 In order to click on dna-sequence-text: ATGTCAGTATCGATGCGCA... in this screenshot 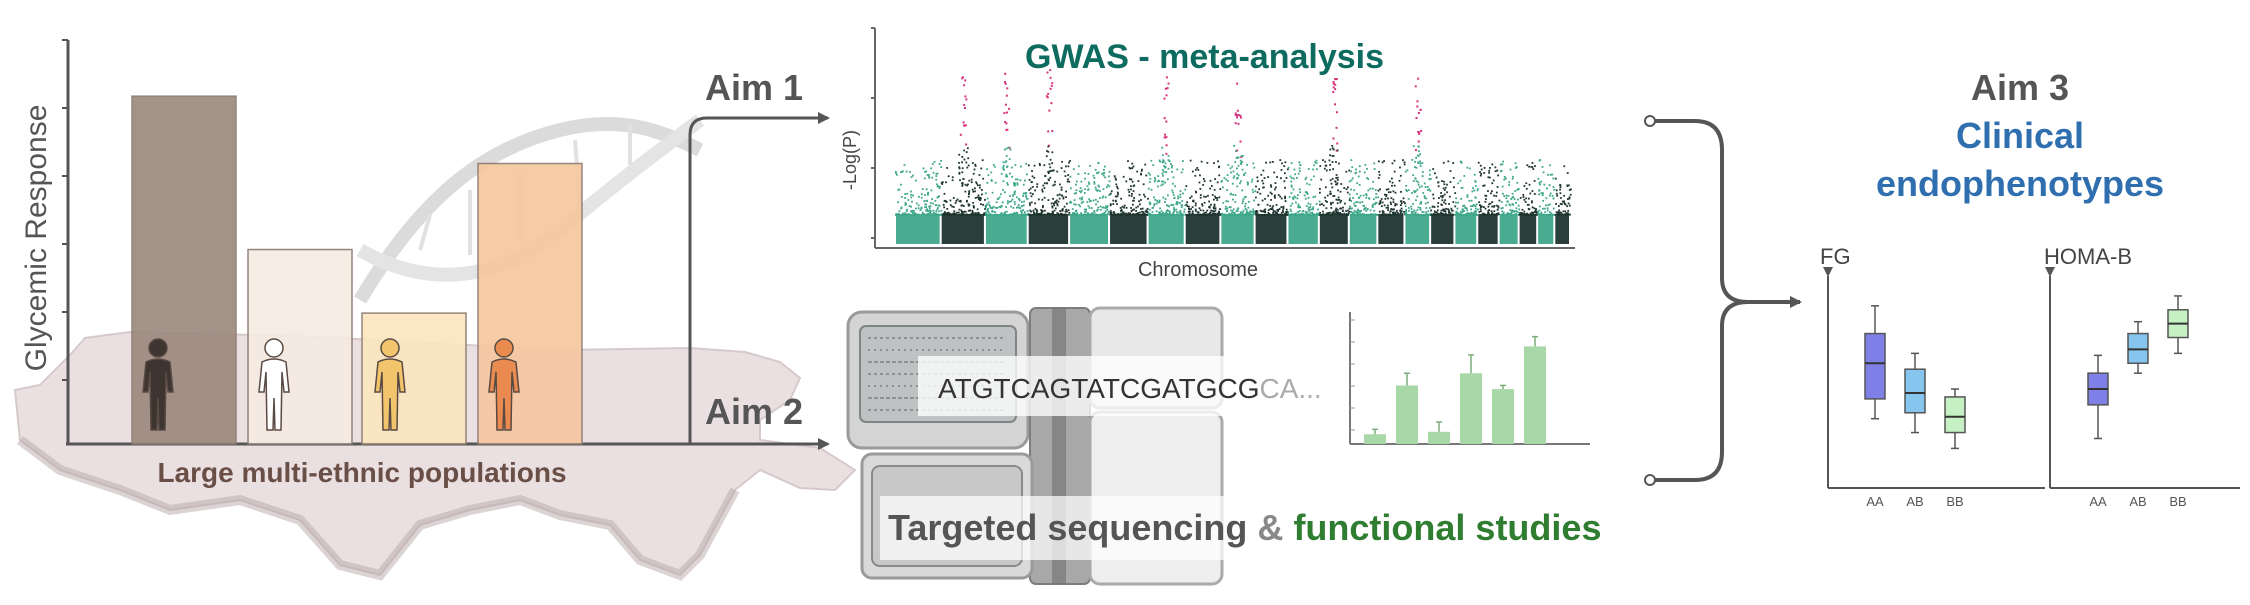, I will do `click(1130, 388)`.